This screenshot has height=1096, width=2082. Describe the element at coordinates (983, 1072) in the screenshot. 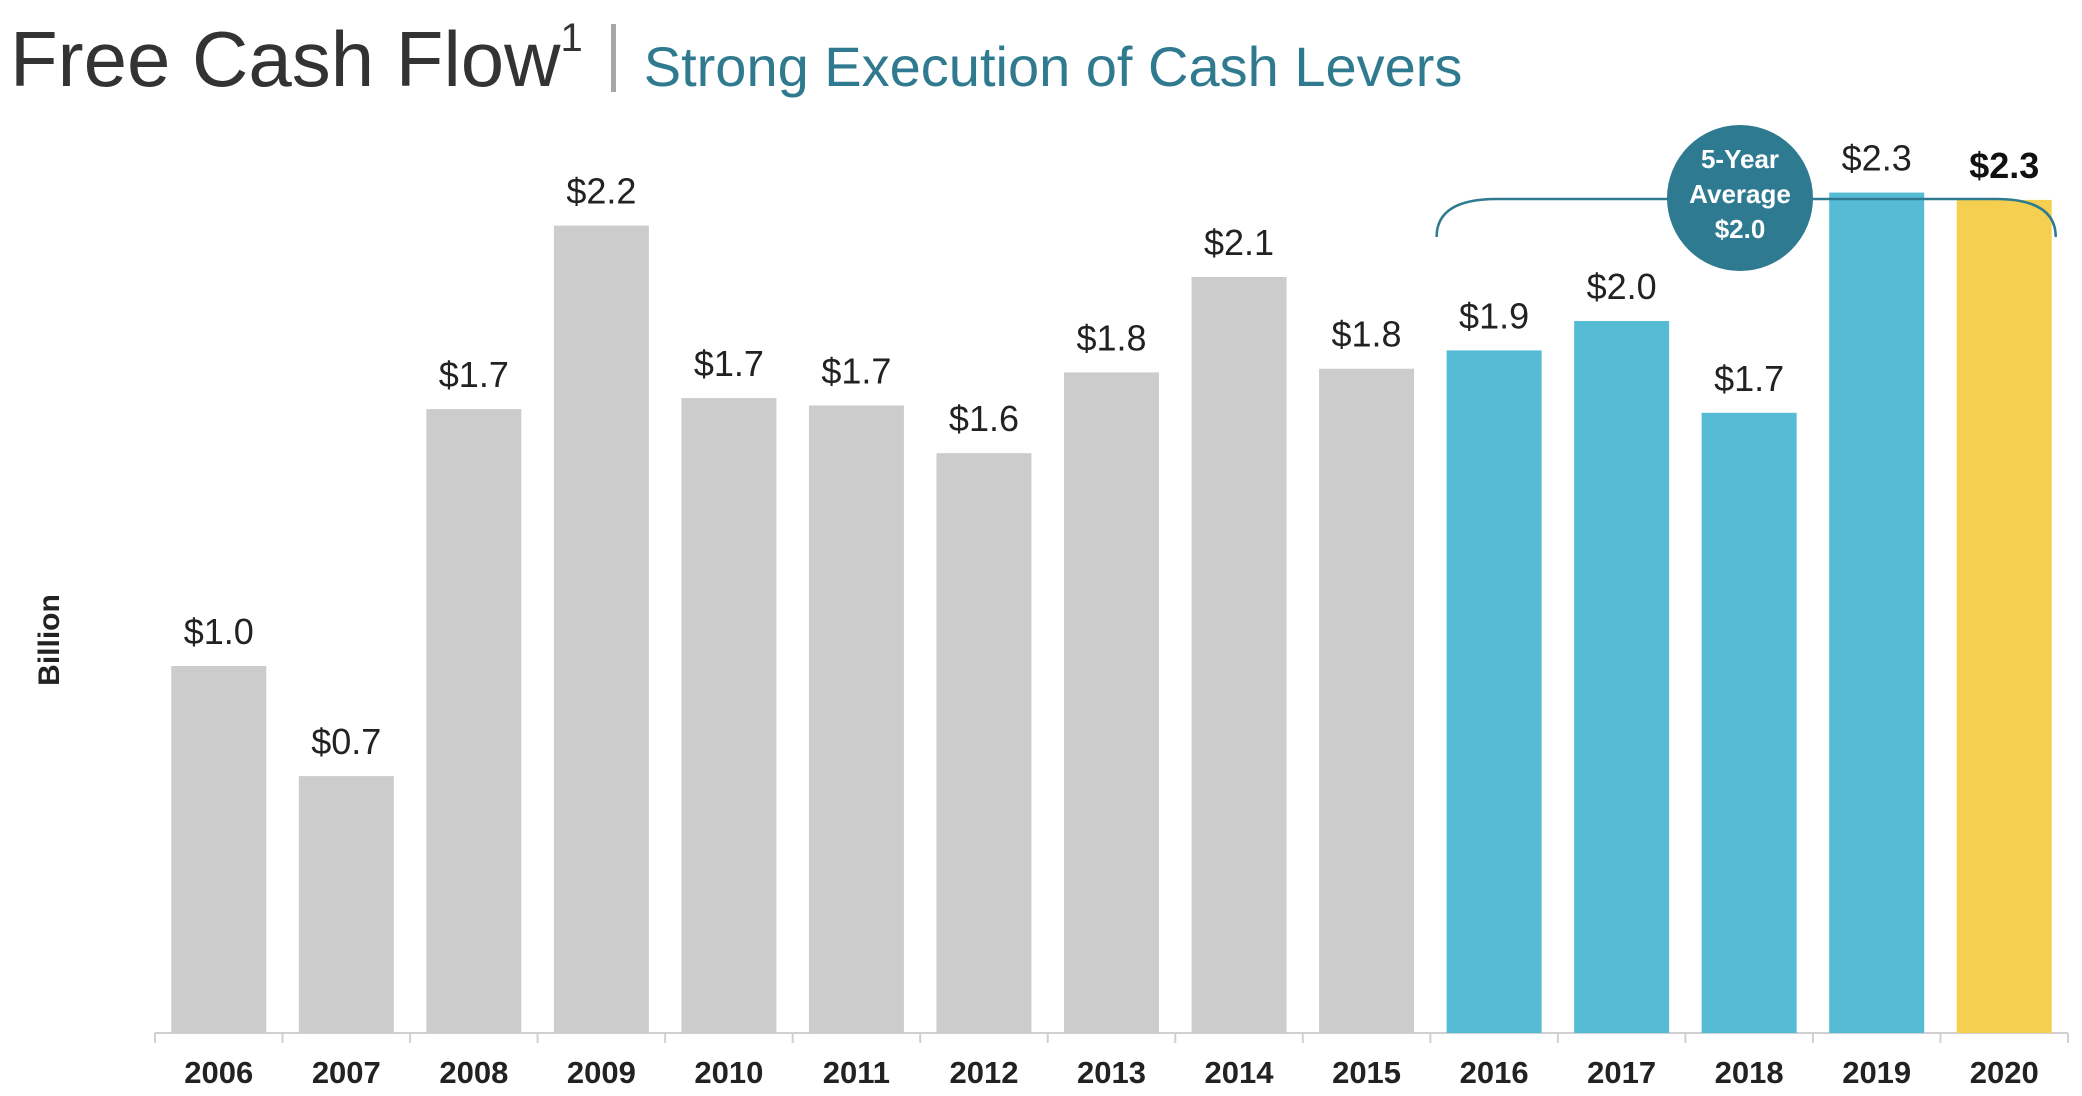

I see `x-tick-label-2012: 2012` at that location.